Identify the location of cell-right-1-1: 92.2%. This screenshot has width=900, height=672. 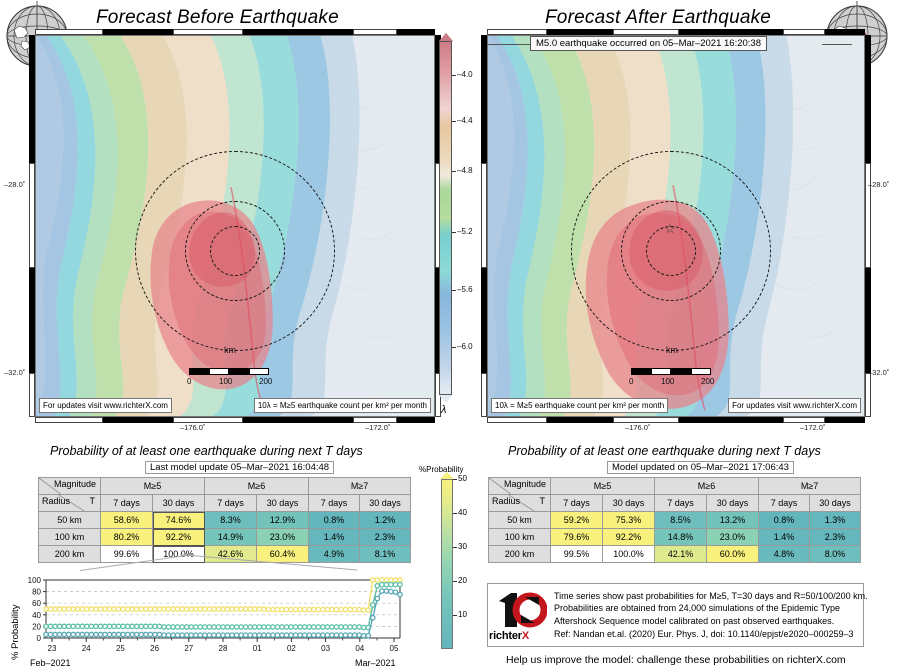
(628, 537).